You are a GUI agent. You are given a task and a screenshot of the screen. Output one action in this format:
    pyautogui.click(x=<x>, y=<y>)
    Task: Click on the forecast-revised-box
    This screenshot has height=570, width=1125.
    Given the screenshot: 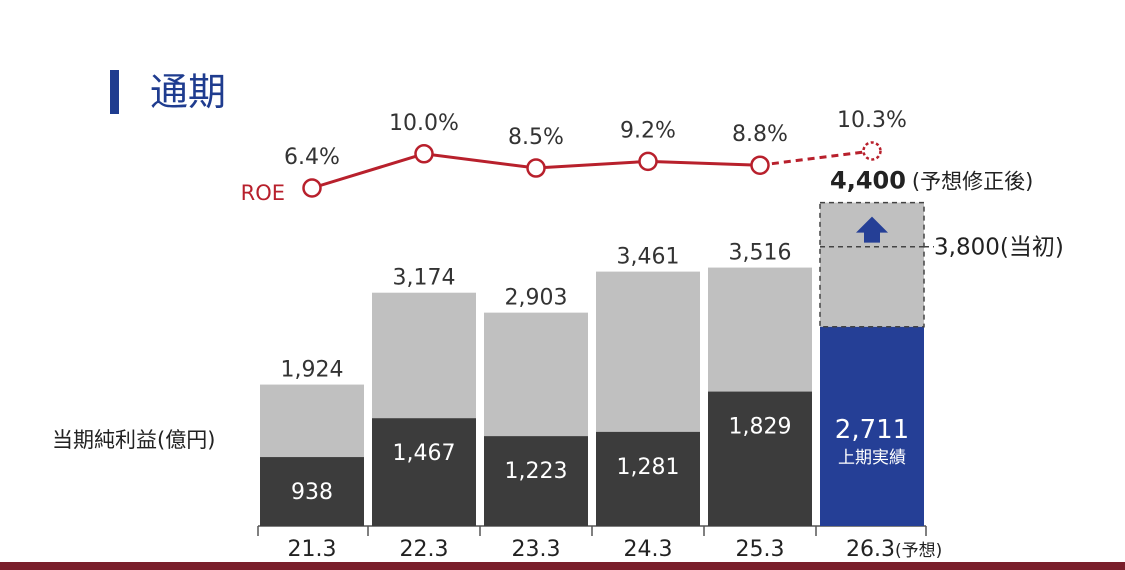 What is the action you would take?
    pyautogui.click(x=872, y=264)
    